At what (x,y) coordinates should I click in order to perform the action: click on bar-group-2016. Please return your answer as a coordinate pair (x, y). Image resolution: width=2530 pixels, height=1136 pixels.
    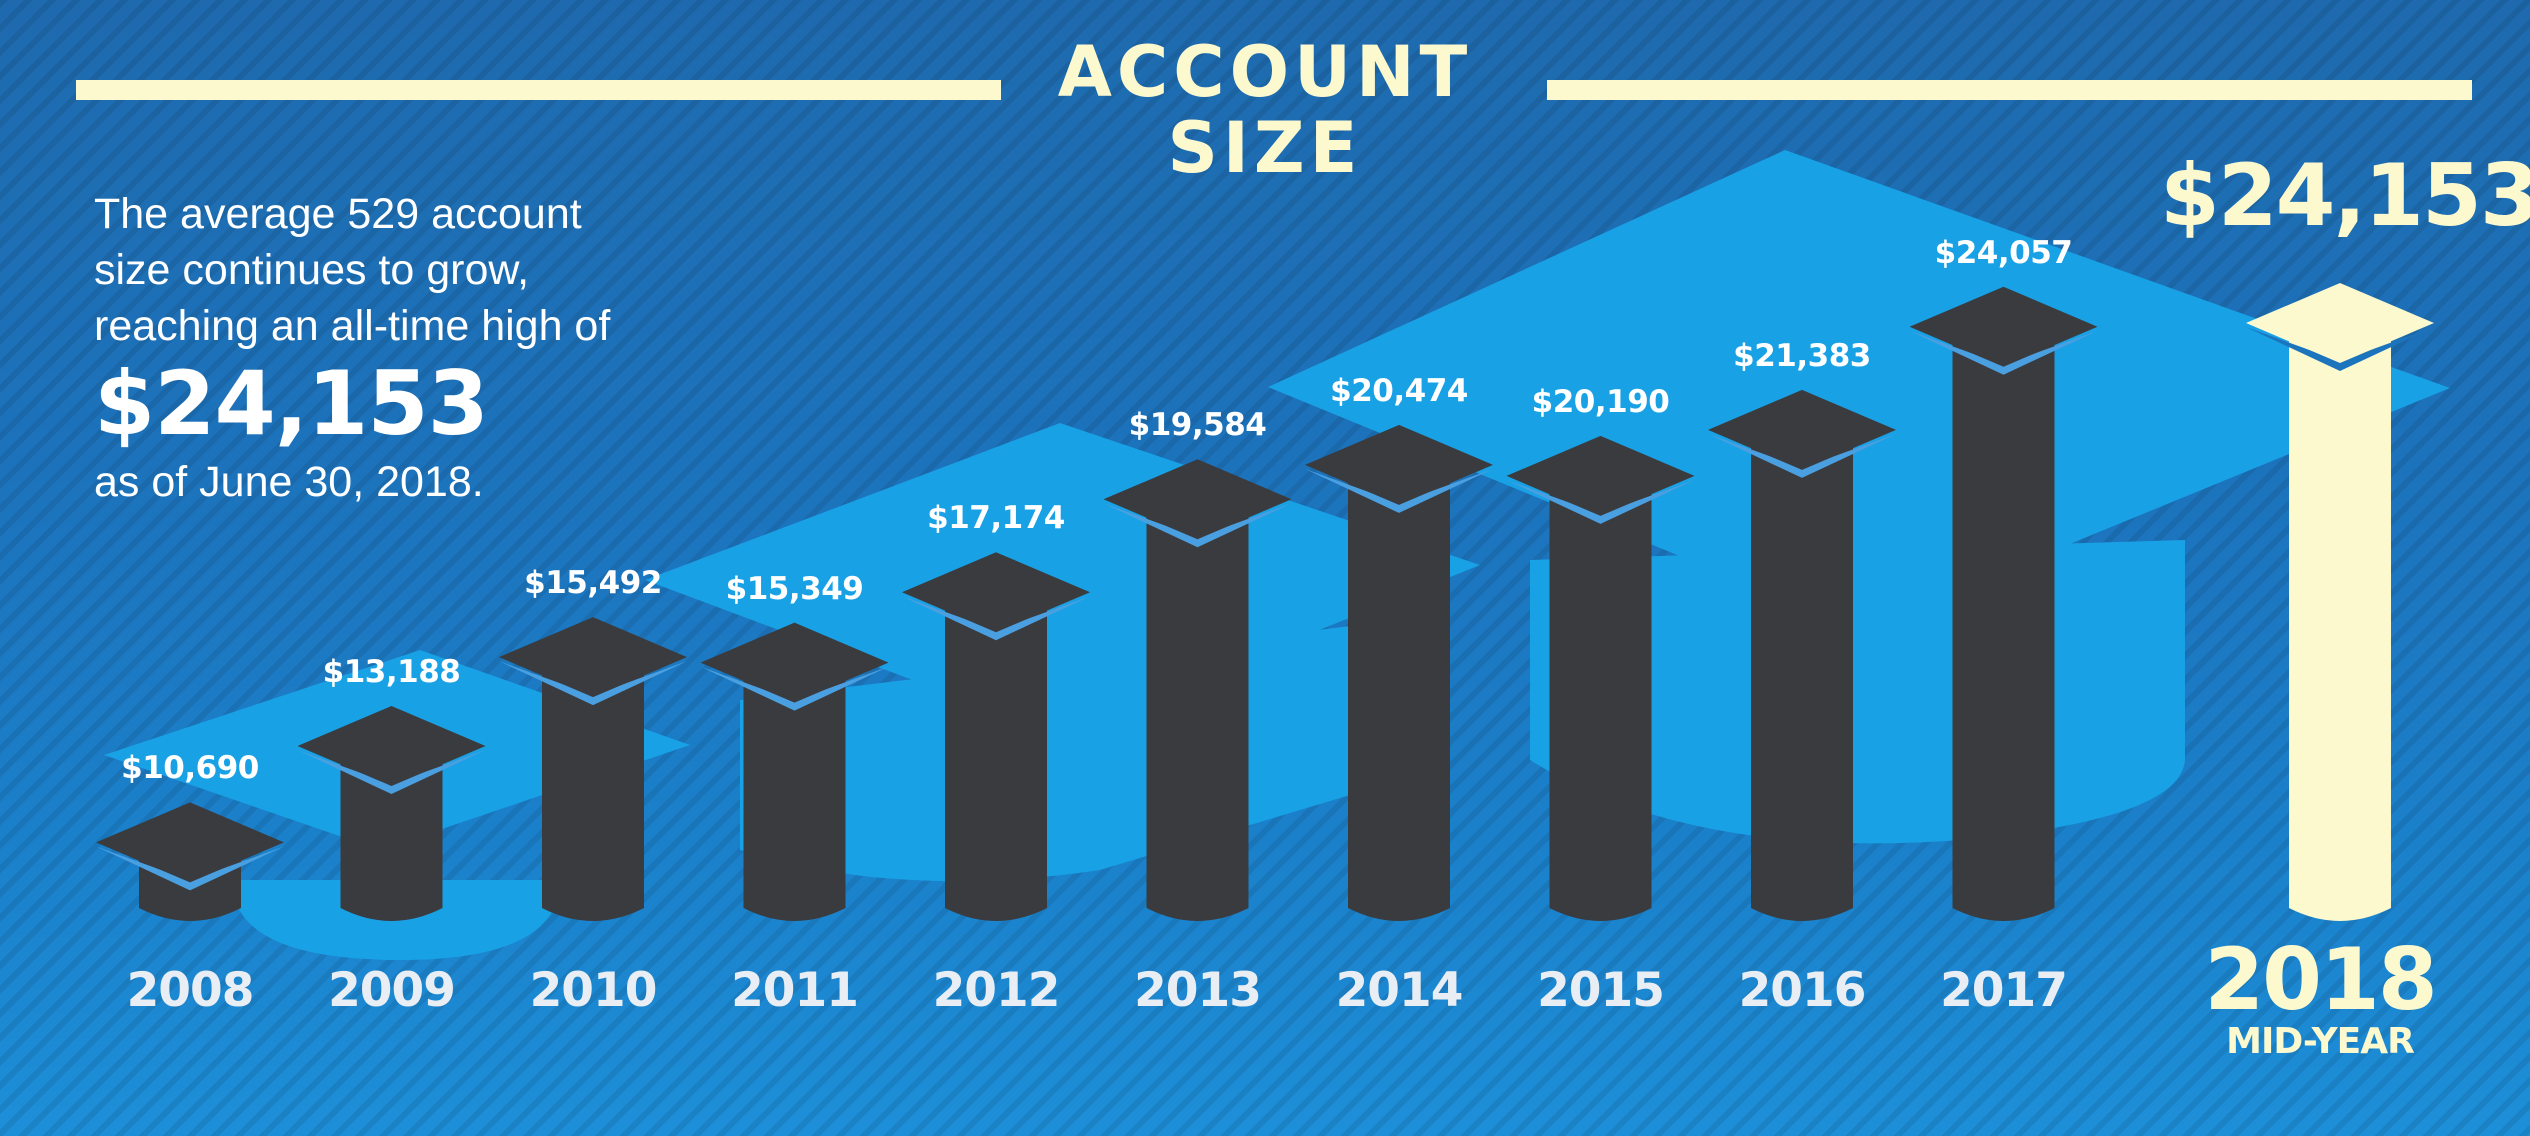
    Looking at the image, I should click on (1802, 655).